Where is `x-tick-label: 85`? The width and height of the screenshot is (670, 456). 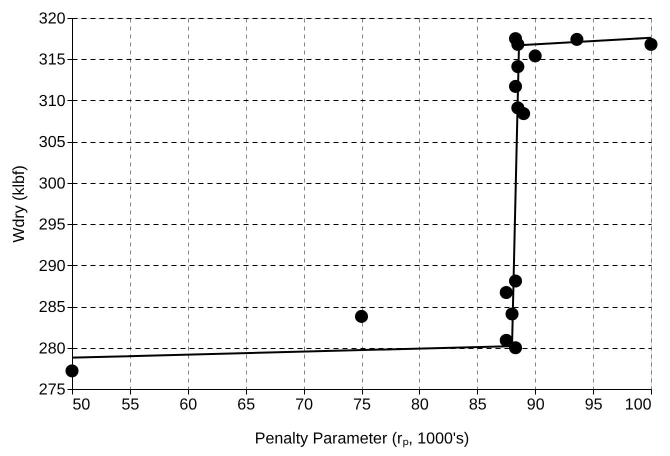
x-tick-label: 85 is located at coordinates (477, 405).